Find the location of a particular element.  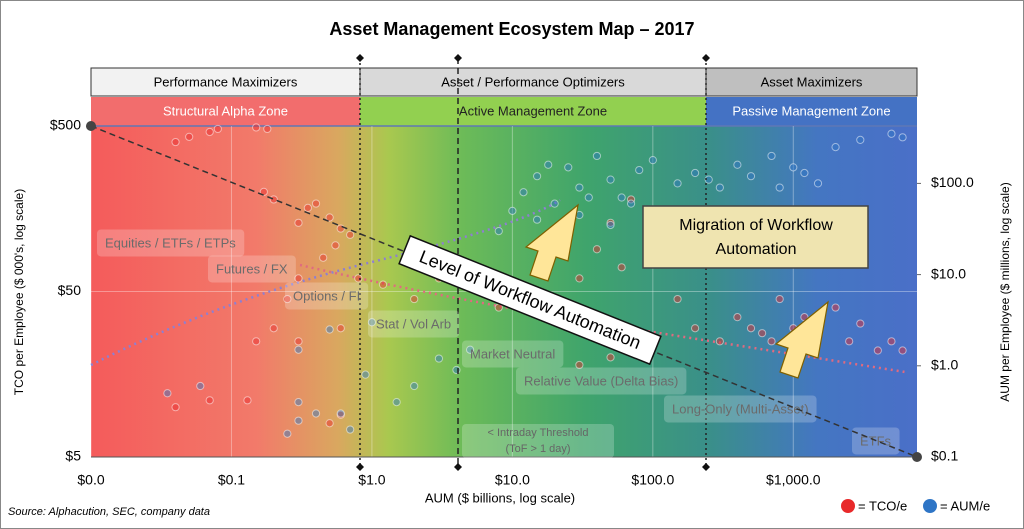

strategy-label: Options / FI is located at coordinates (326, 295).